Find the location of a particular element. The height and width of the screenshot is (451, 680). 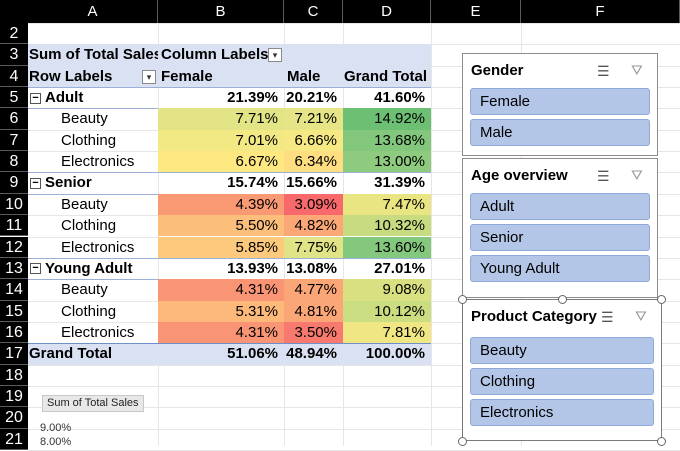

pivot-value-male: 7.21% is located at coordinates (313, 119).